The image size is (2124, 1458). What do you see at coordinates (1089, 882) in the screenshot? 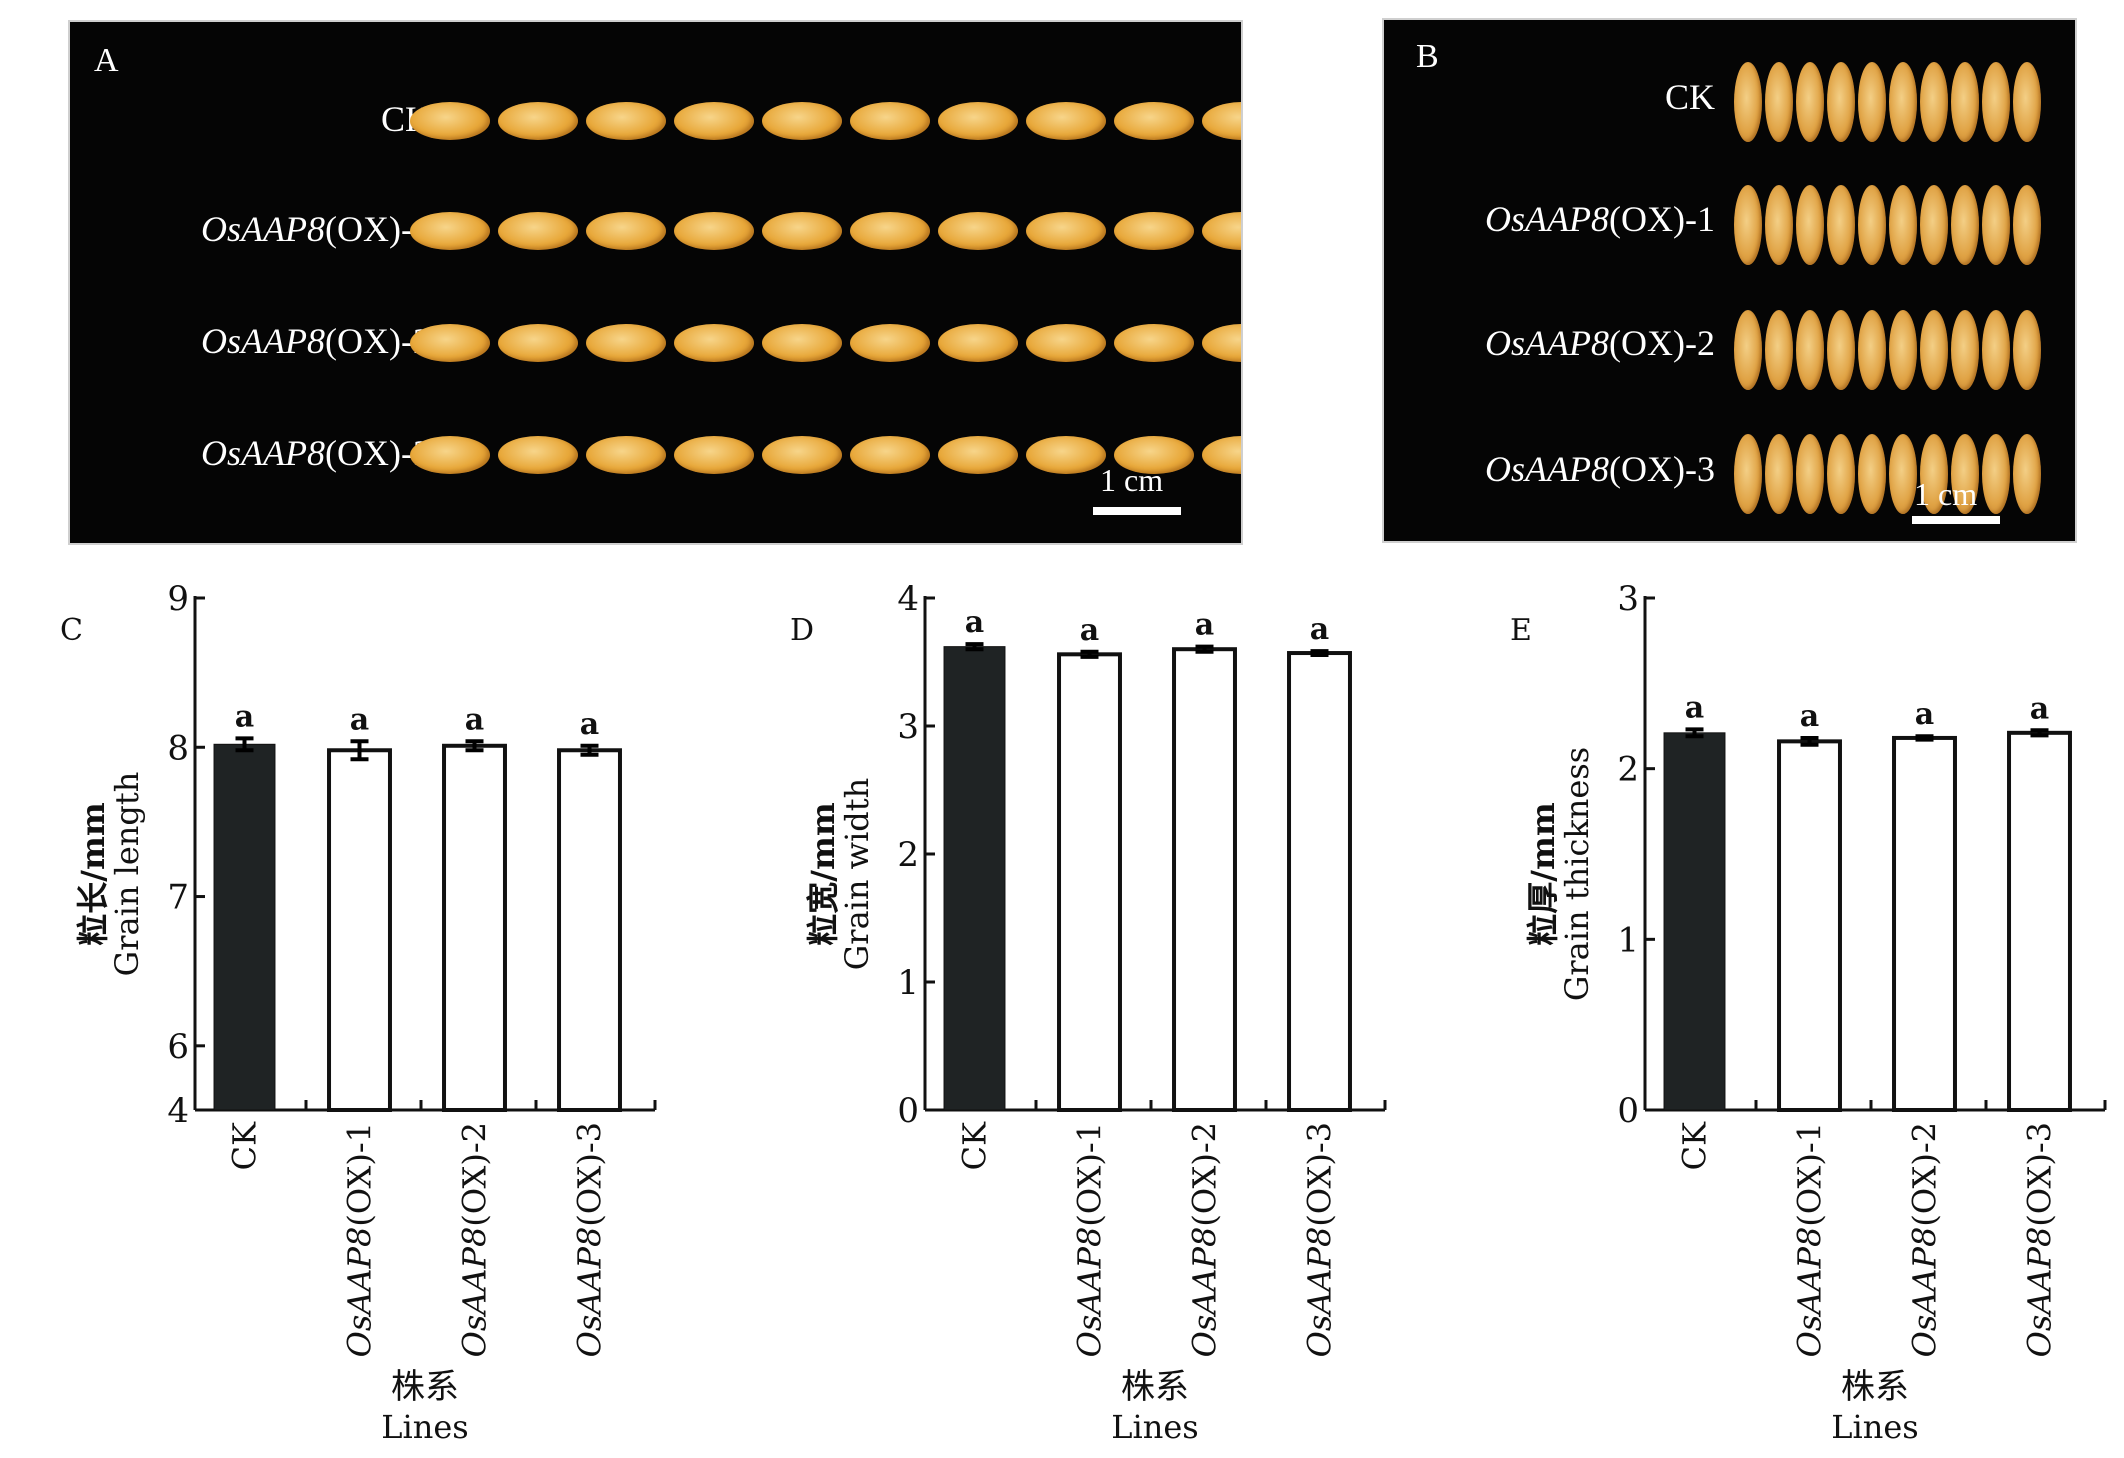
I see `bar-ox1` at bounding box center [1089, 882].